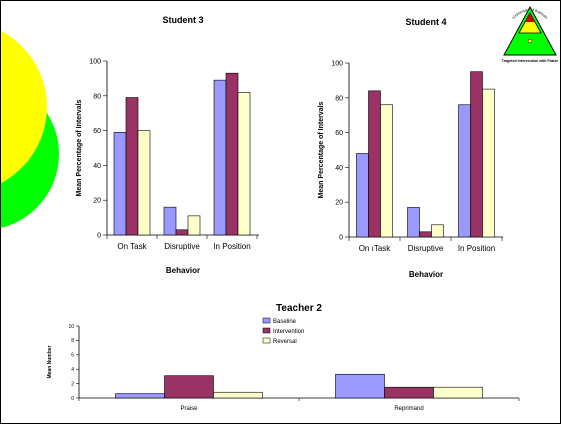 The width and height of the screenshot is (561, 424). What do you see at coordinates (71, 327) in the screenshot?
I see `y-tick-label: 10` at bounding box center [71, 327].